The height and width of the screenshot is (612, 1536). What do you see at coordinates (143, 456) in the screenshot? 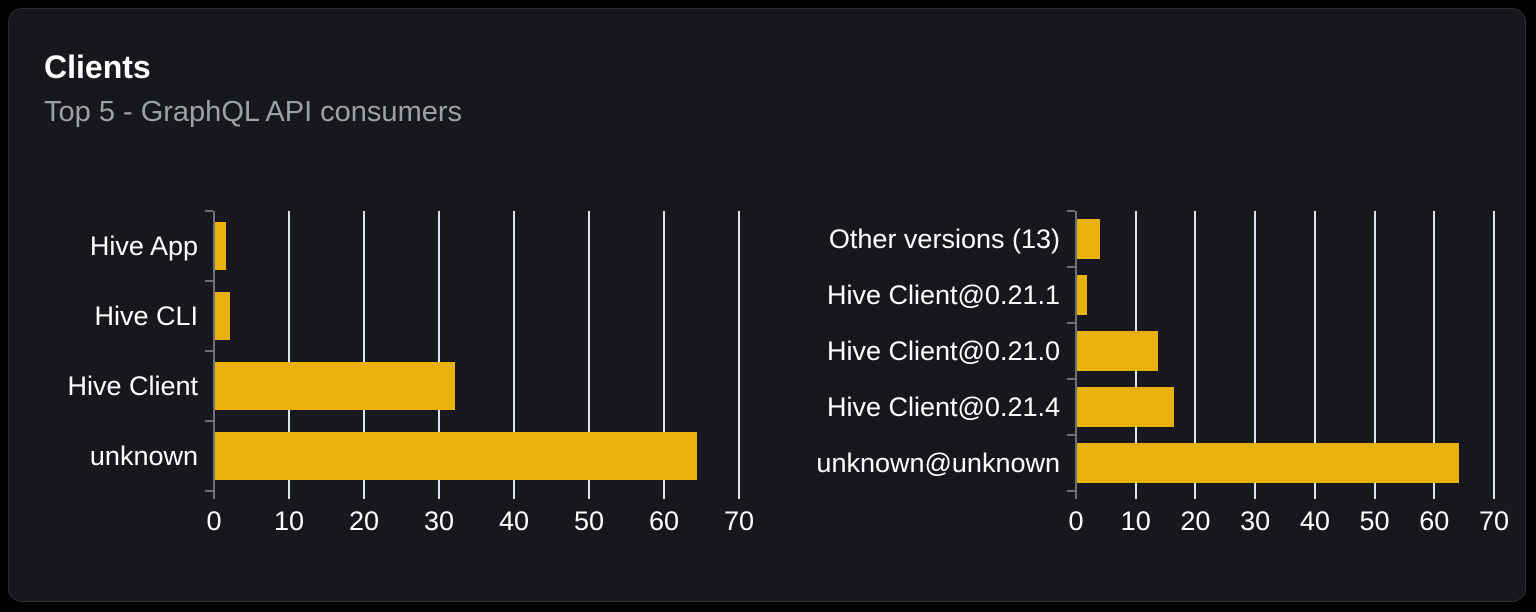
I see `category-label: unknown` at bounding box center [143, 456].